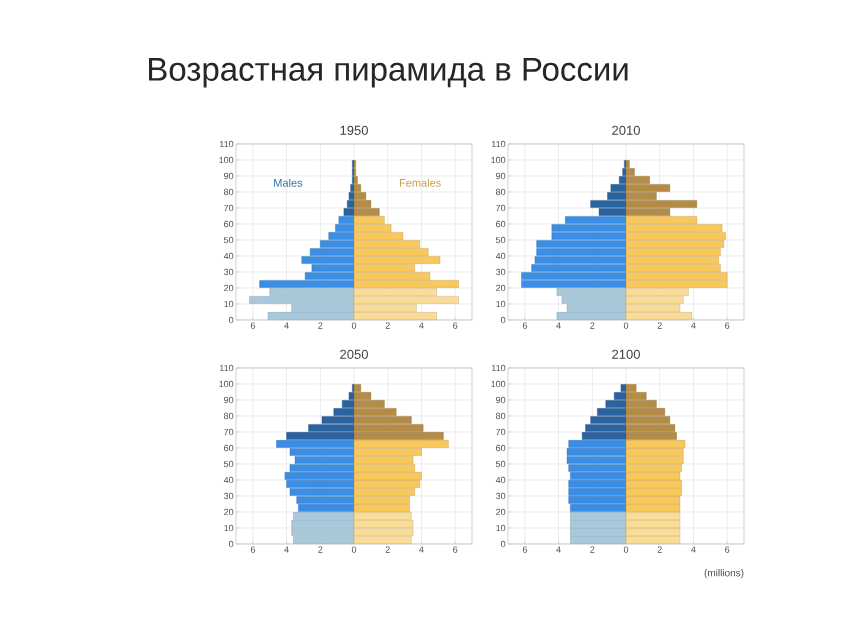  Describe the element at coordinates (388, 72) in the screenshot. I see `text: Возрастная пирамида в России` at that location.